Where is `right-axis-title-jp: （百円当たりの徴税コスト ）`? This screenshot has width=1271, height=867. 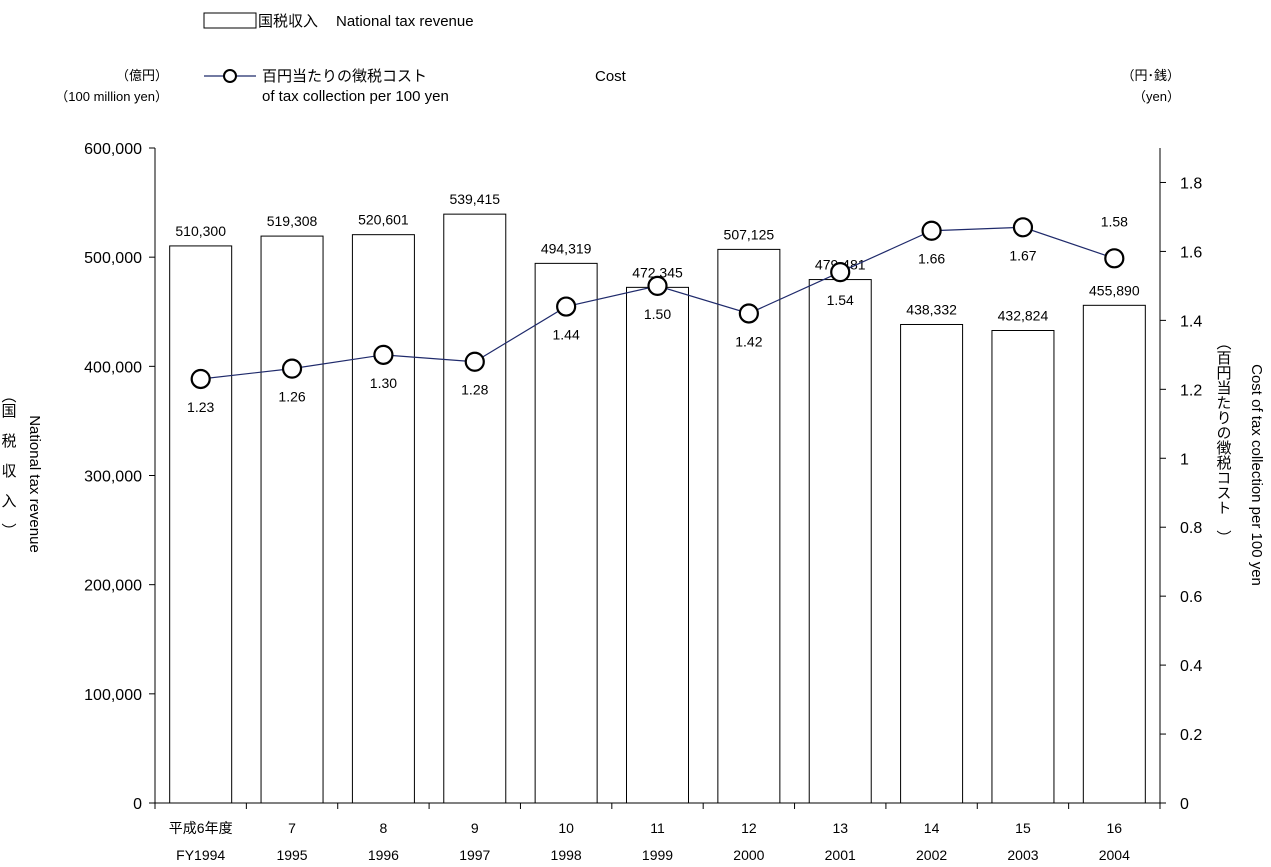
right-axis-title-jp: （百円当たりの徴税コスト ） is located at coordinates (1223, 440).